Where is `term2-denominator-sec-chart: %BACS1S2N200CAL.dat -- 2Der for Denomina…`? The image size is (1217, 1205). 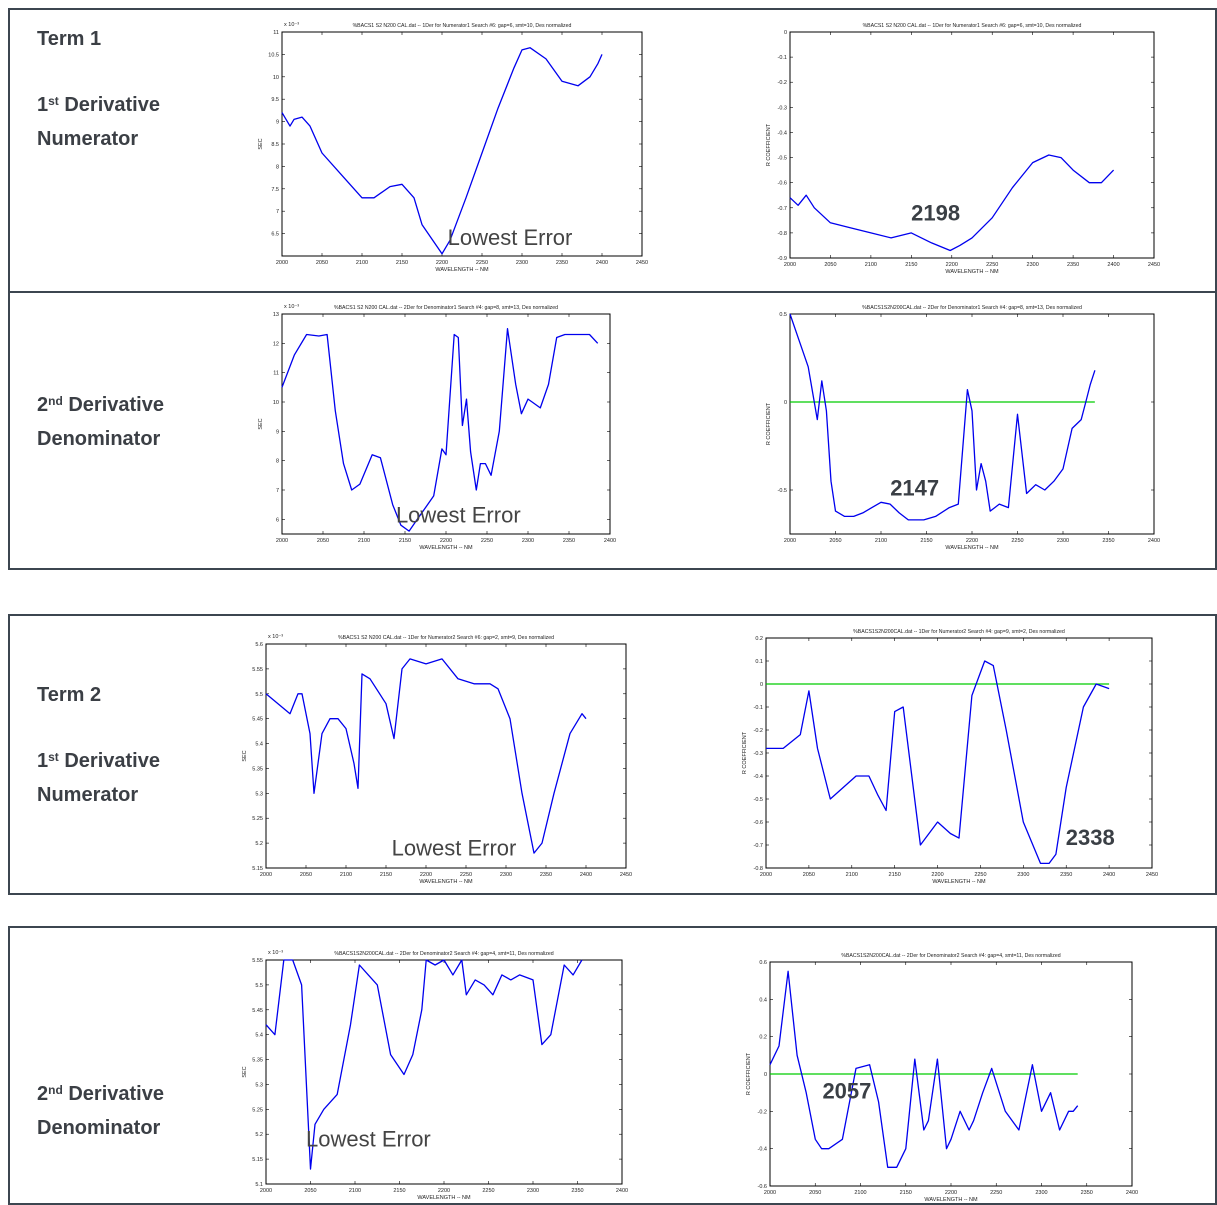
term2-denominator-sec-chart: %BACS1S2N200CAL.dat -- 2Der for Denomina… is located at coordinates (435, 1075).